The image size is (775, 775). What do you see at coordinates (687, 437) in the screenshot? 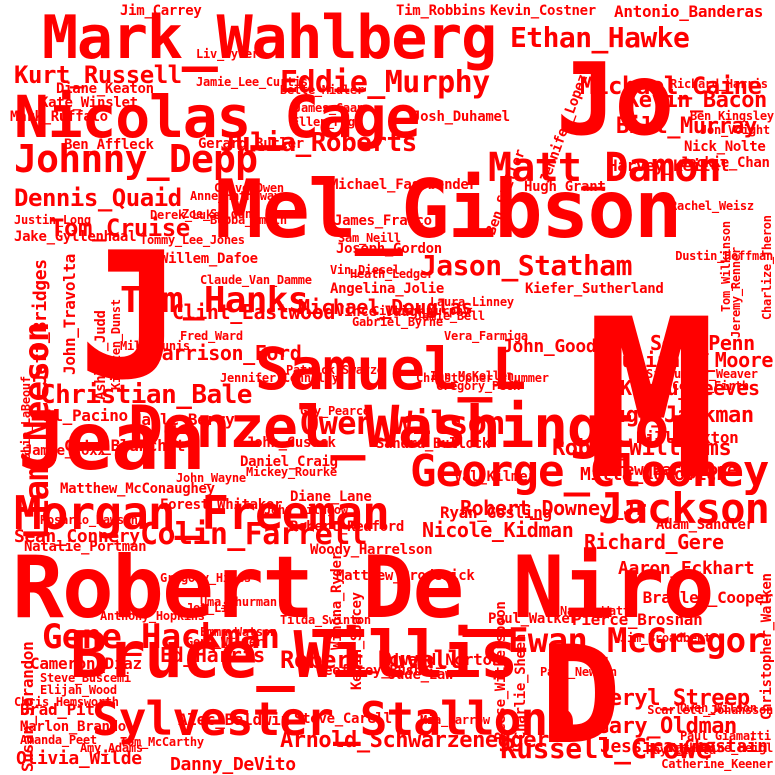
I see `cloud-word: Bill_Paxton` at bounding box center [687, 437].